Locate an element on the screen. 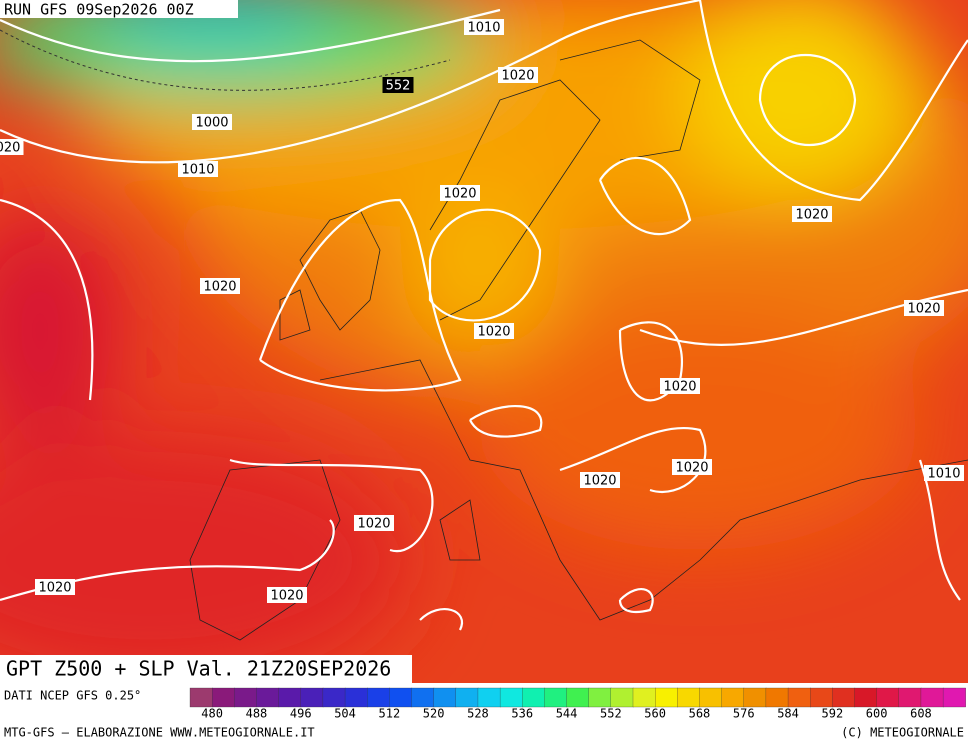 This screenshot has width=968, height=745. copyright-label: (C) METEOGIORNALE is located at coordinates (902, 733).